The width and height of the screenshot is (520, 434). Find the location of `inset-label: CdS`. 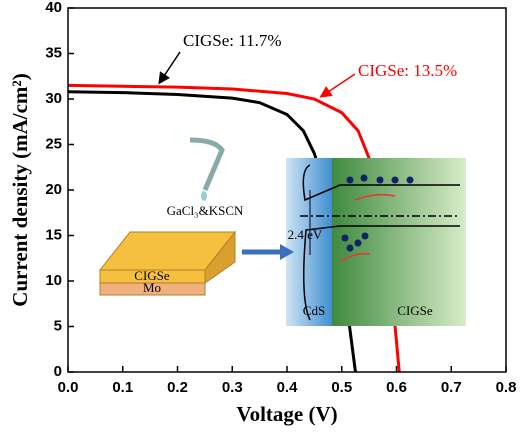

inset-label: CdS is located at coordinates (314, 310).